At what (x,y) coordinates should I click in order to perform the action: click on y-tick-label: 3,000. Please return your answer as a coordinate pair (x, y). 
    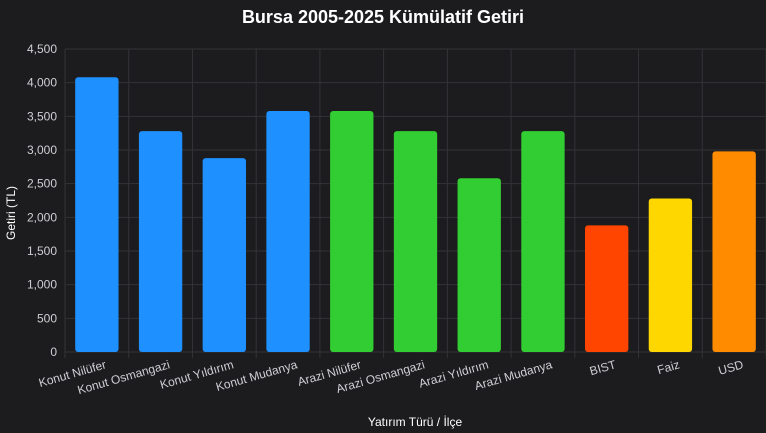
    Looking at the image, I should click on (42, 150).